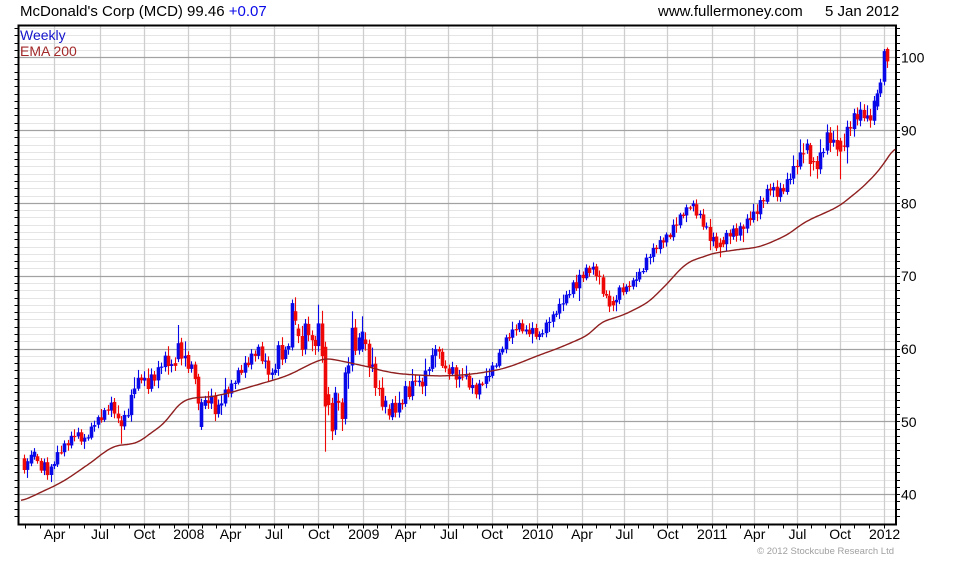 The height and width of the screenshot is (565, 980). Describe the element at coordinates (712, 534) in the screenshot. I see `svg-text: 2011` at that location.